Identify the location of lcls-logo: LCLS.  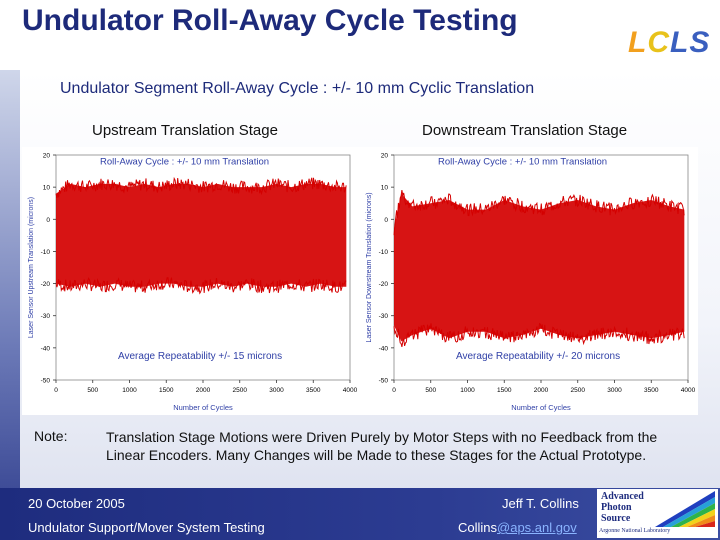
(669, 43).